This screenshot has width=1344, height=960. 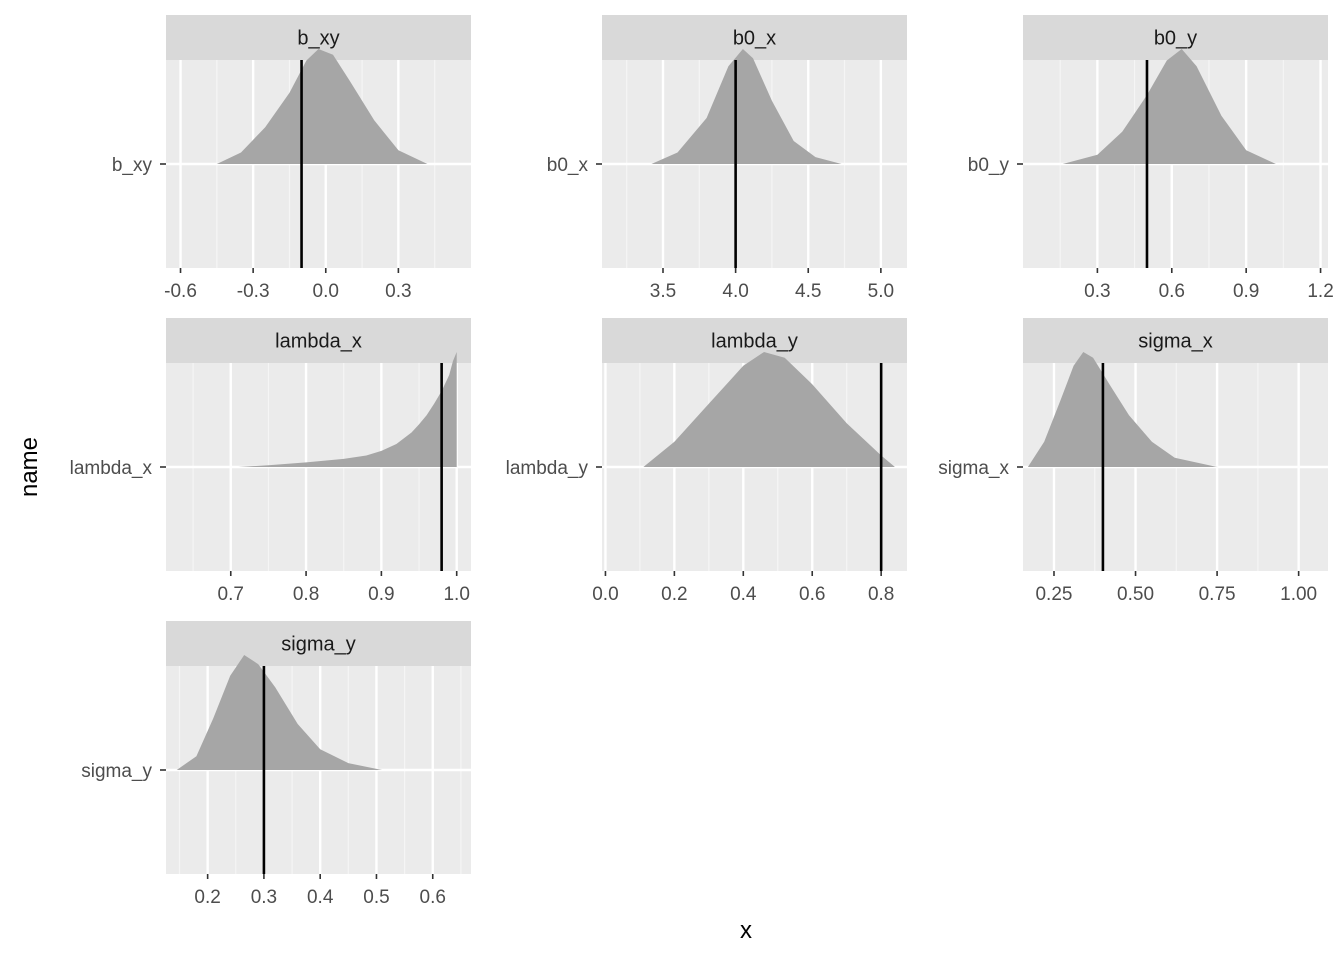 I want to click on x-tick-label: 4.5, so click(x=808, y=291).